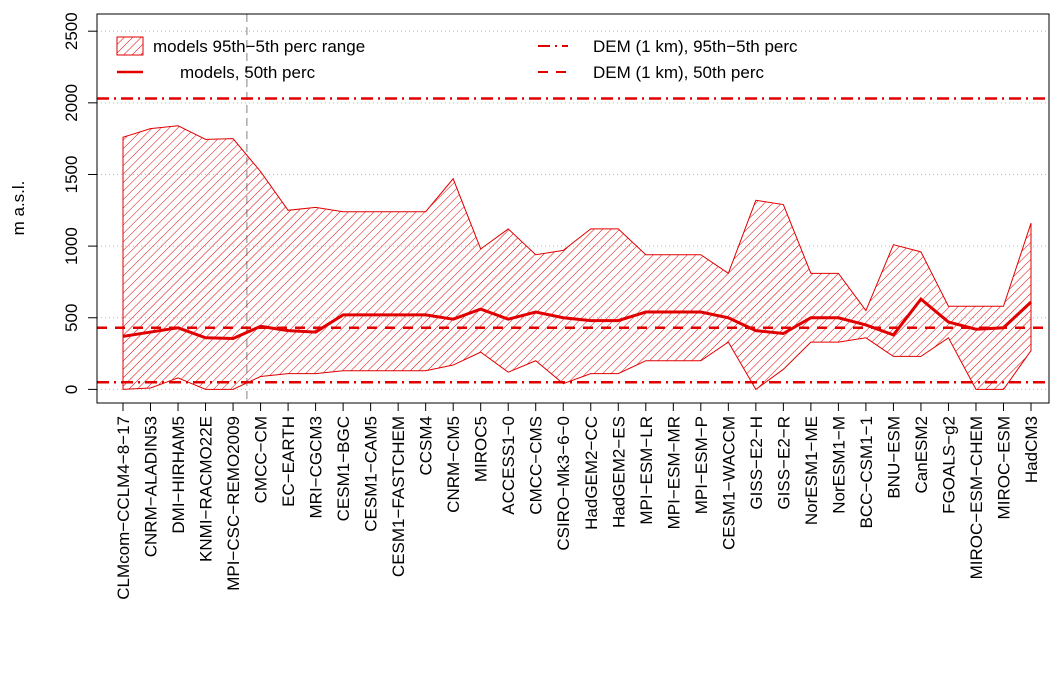 This screenshot has height=676, width=1059. What do you see at coordinates (71, 246) in the screenshot?
I see `y-tick-label: 1000` at bounding box center [71, 246].